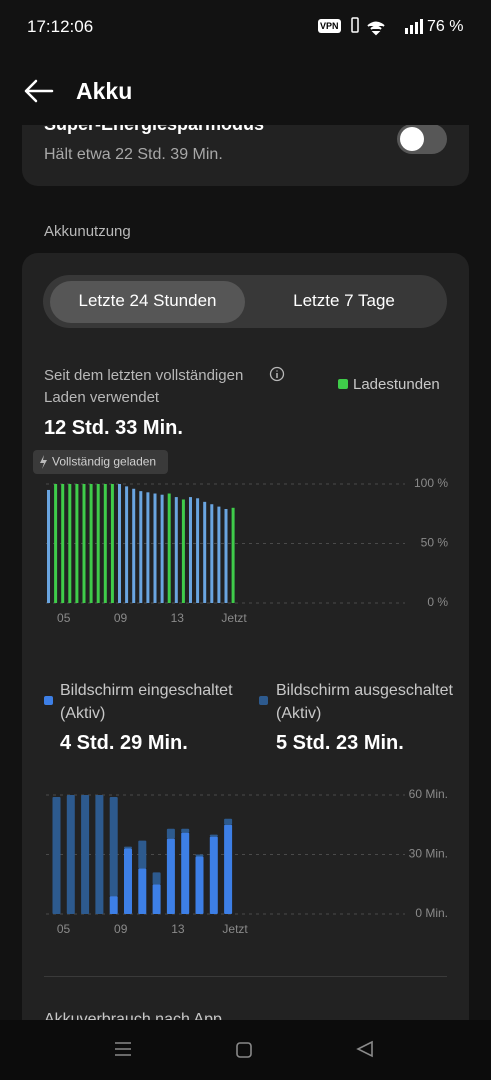  I want to click on legend-label: Bildschirm ausgeschaltet (Aktiv), so click(364, 702).